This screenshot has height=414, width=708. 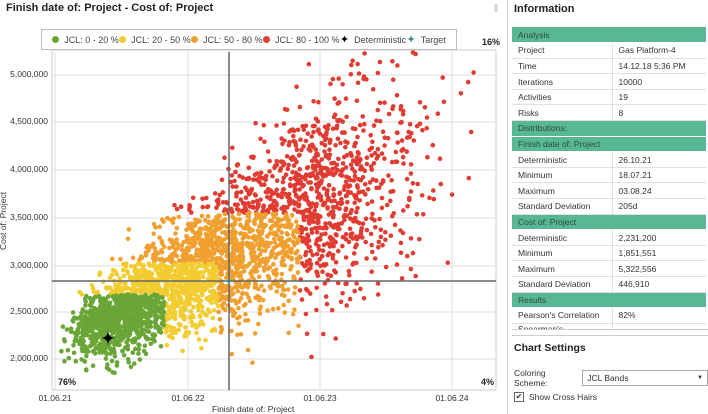 I want to click on legend-item: ✦ Target, so click(x=426, y=39).